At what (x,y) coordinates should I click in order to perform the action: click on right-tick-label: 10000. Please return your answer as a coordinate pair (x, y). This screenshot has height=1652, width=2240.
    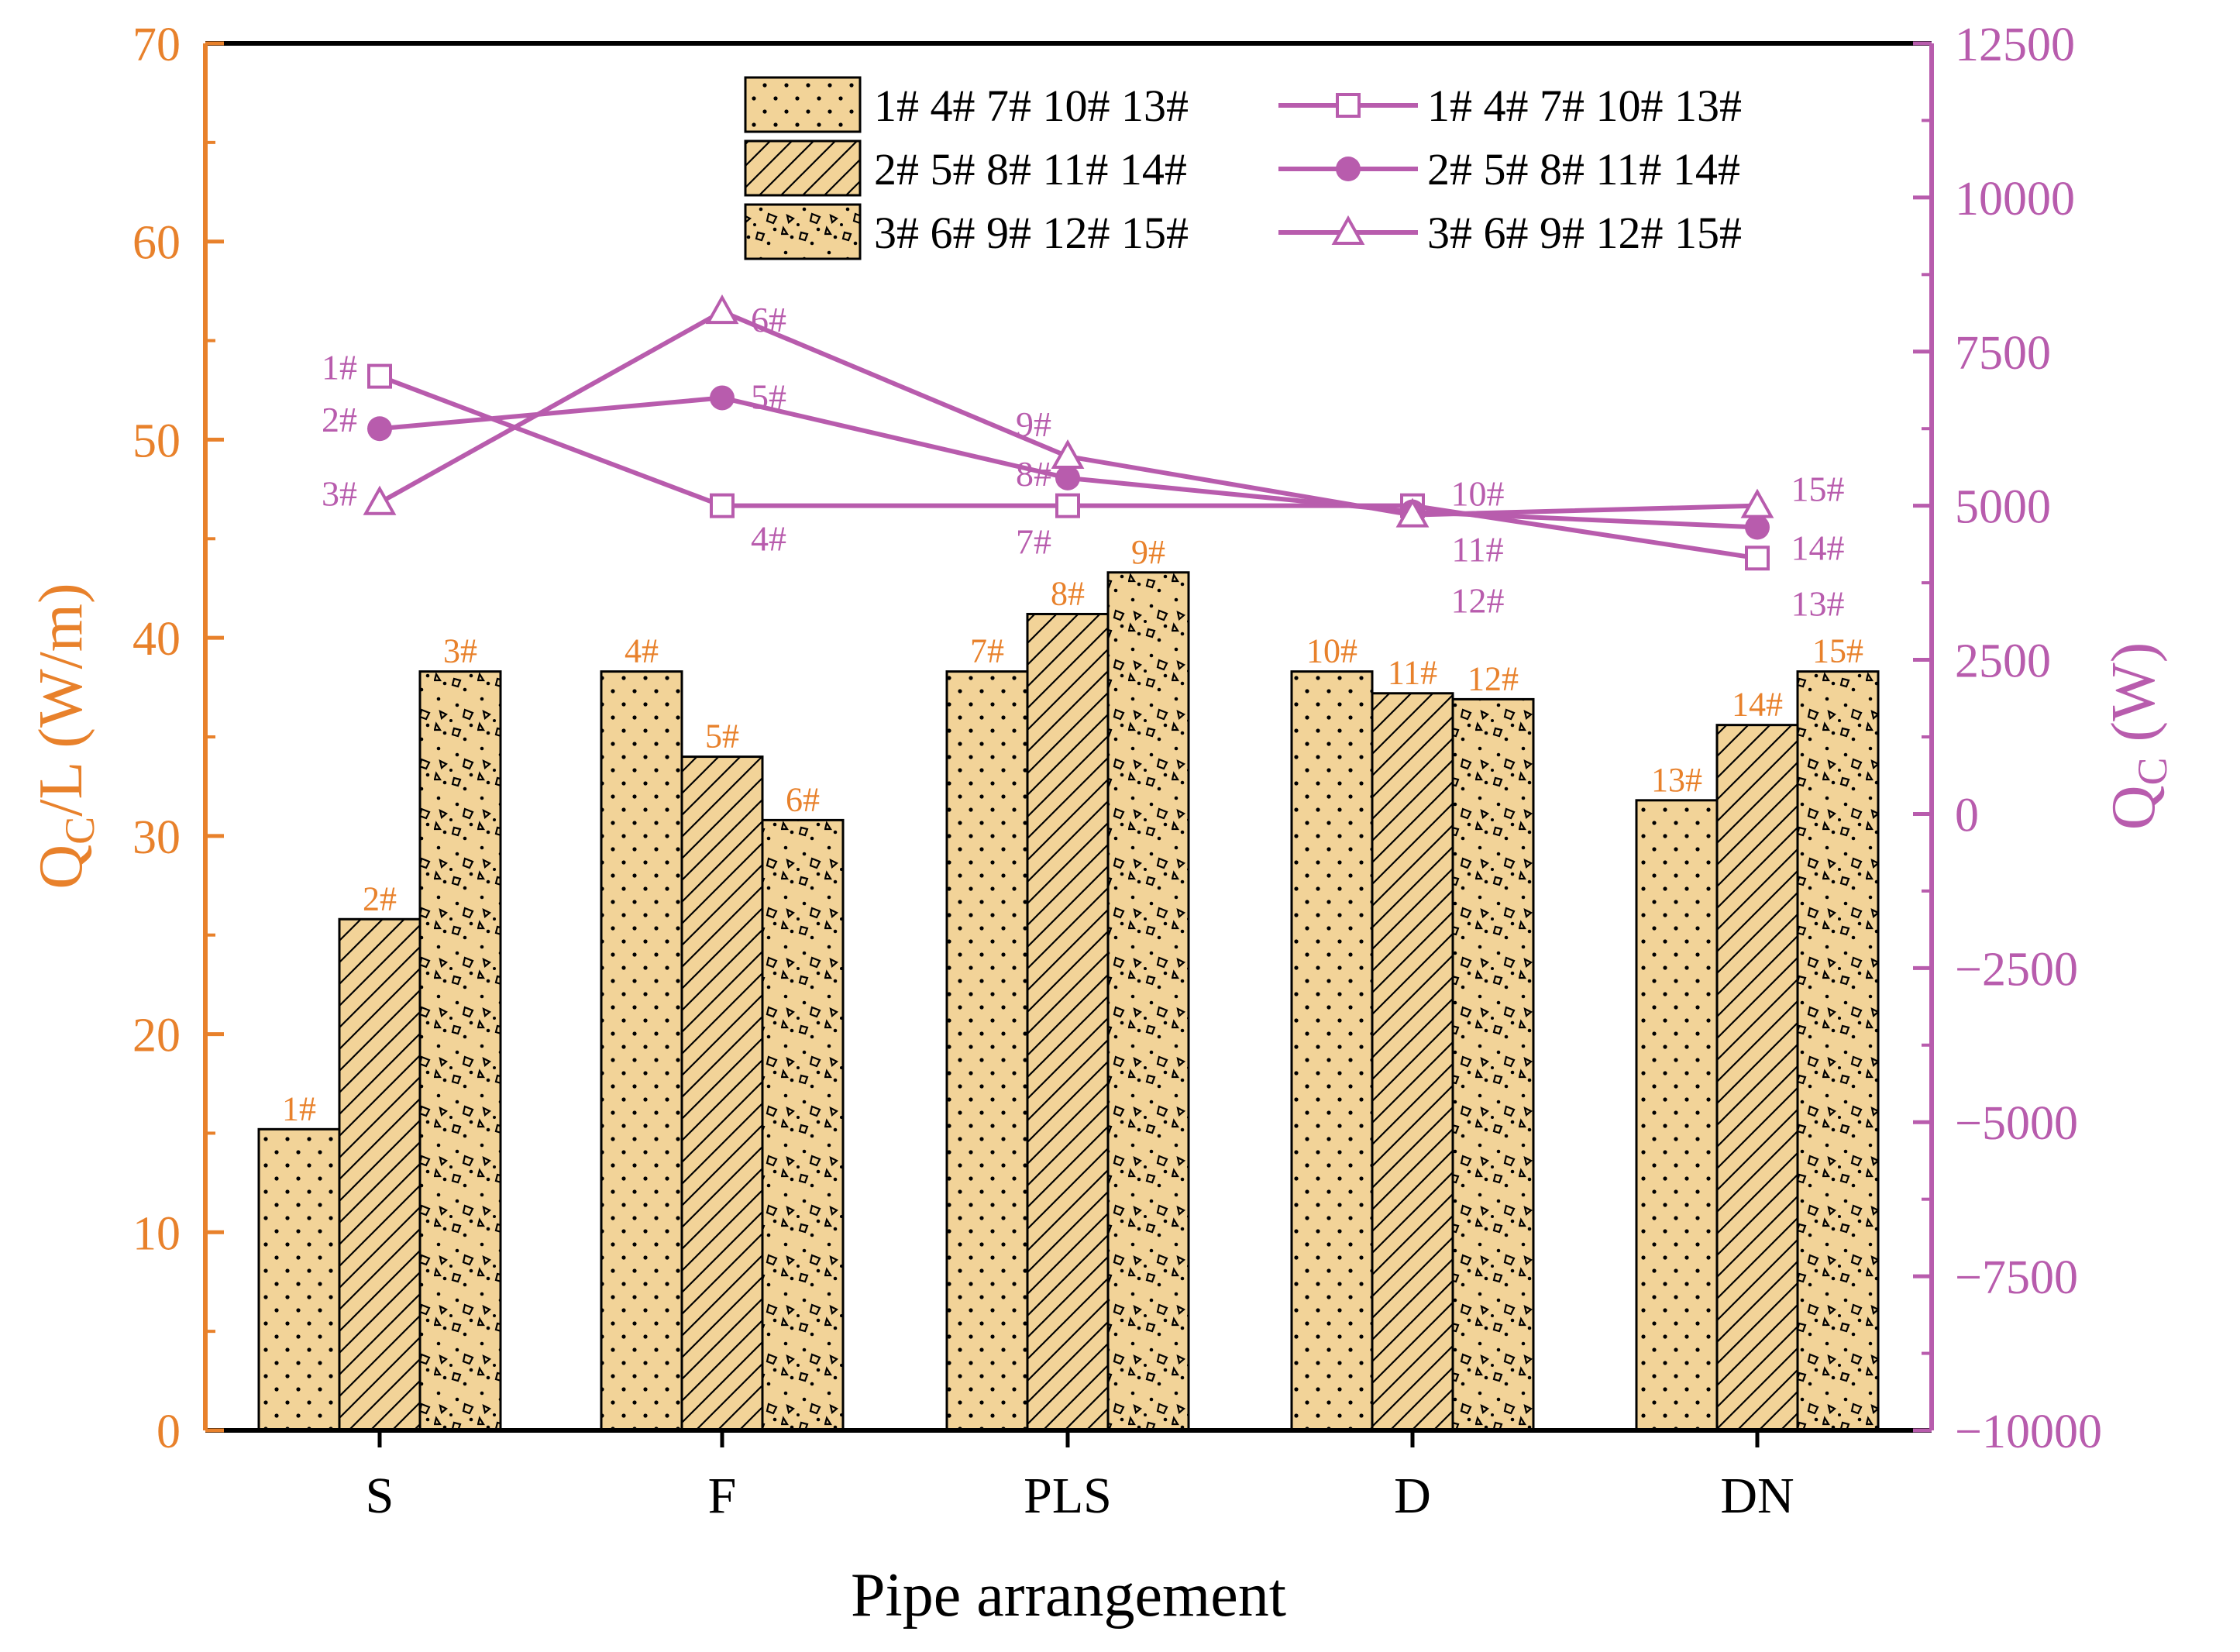
    Looking at the image, I should click on (2015, 199).